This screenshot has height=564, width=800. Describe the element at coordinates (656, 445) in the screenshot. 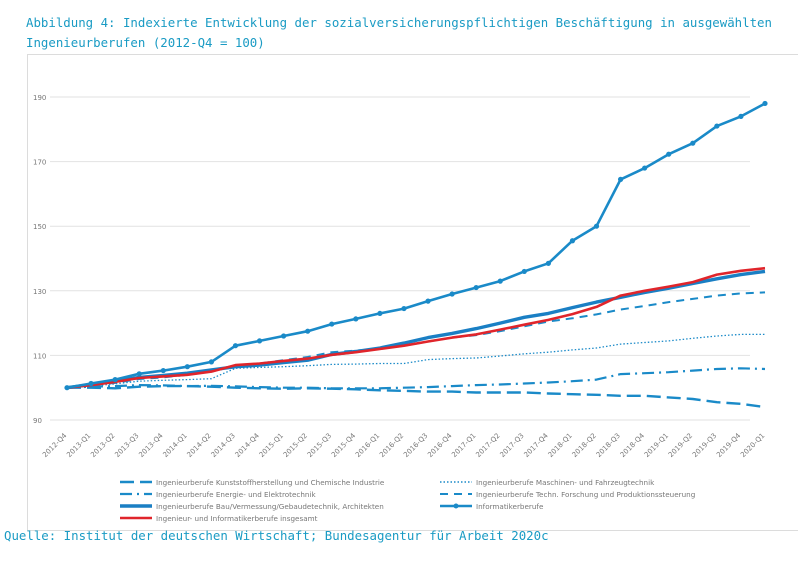

I see `x-tick-label: 2019-Q1` at that location.